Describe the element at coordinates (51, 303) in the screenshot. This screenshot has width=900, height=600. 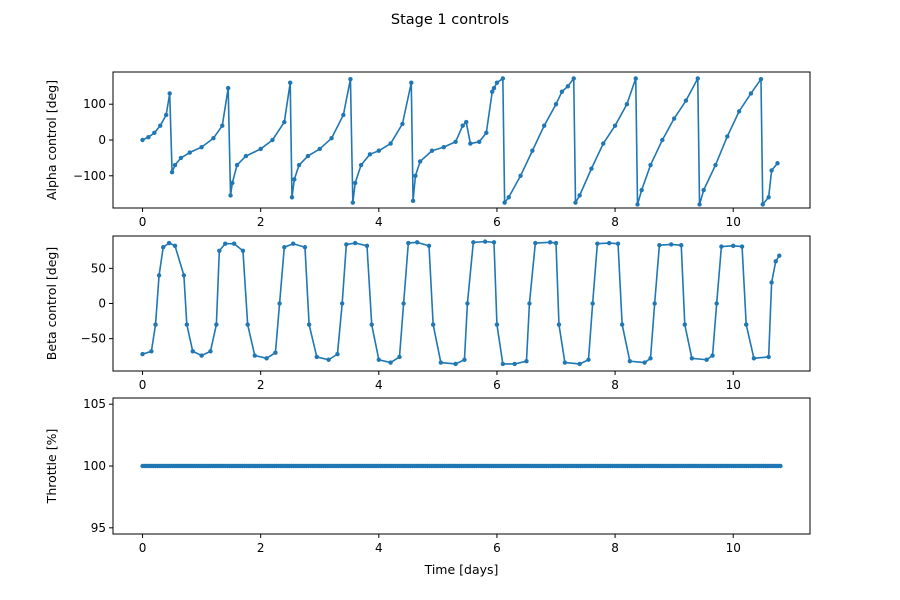
I see `y-axis-label: Beta control [deg]` at that location.